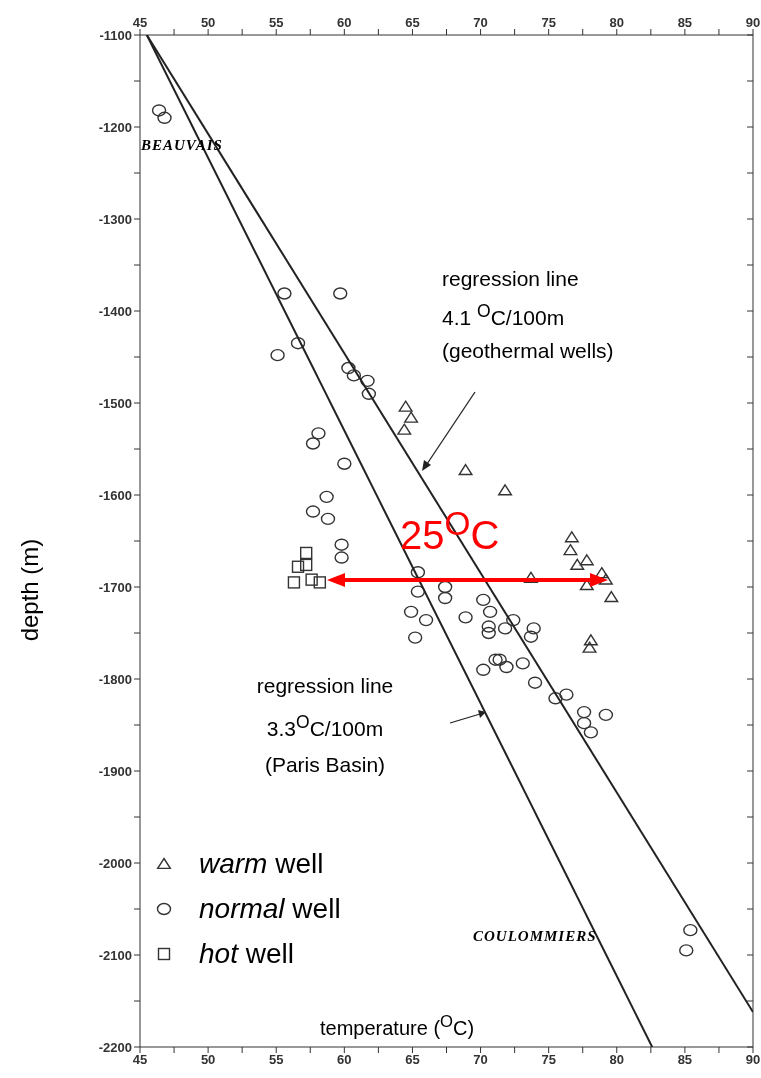 The height and width of the screenshot is (1078, 761). Describe the element at coordinates (115, 219) in the screenshot. I see `y-tick-label: -1300` at that location.